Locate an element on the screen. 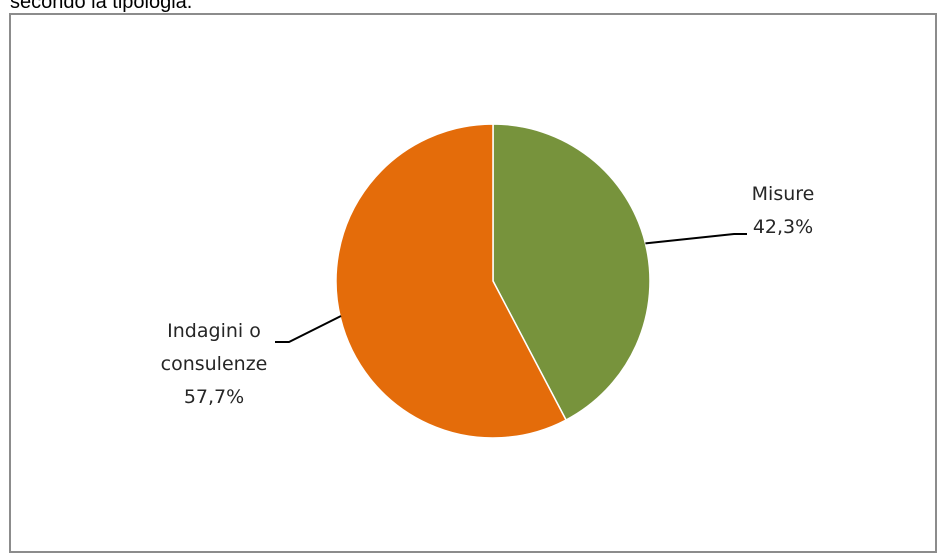 The width and height of the screenshot is (947, 555). data-label-indagini-line-3: 57,7% is located at coordinates (214, 397).